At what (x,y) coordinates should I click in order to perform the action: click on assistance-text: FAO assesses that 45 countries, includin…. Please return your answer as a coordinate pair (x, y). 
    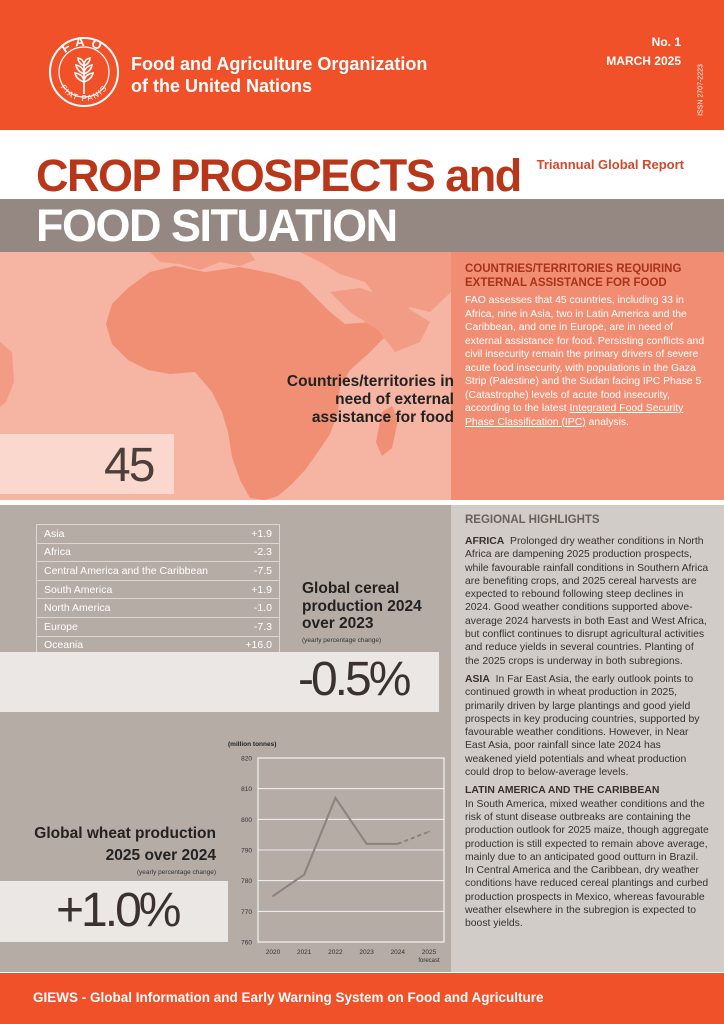
    Looking at the image, I should click on (585, 354).